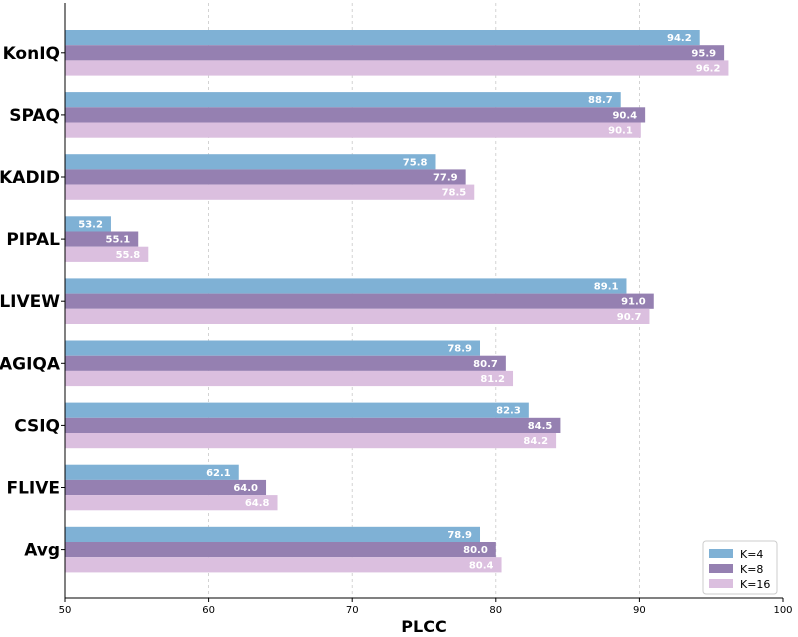  What do you see at coordinates (352, 610) in the screenshot?
I see `x-tick-label: 70` at bounding box center [352, 610].